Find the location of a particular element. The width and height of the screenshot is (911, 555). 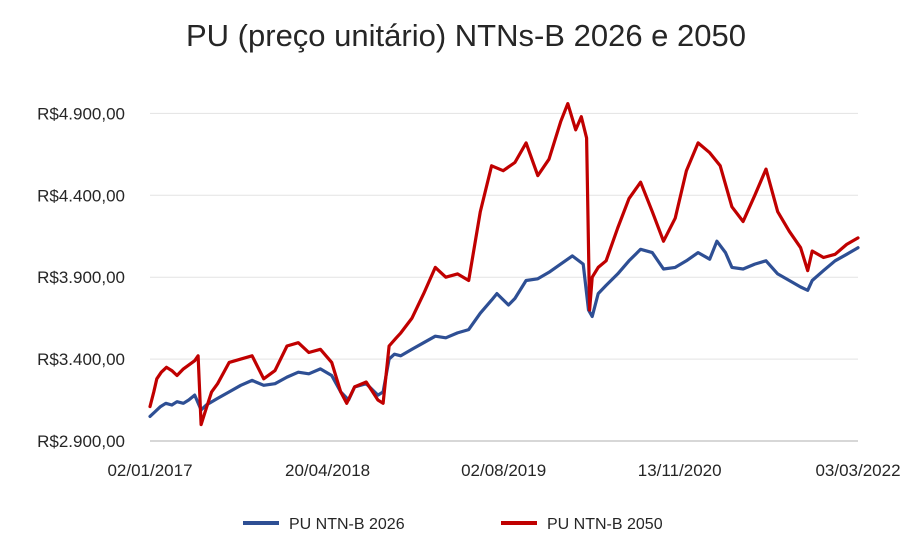

x-tick-label: 02/08/2019 is located at coordinates (503, 470).